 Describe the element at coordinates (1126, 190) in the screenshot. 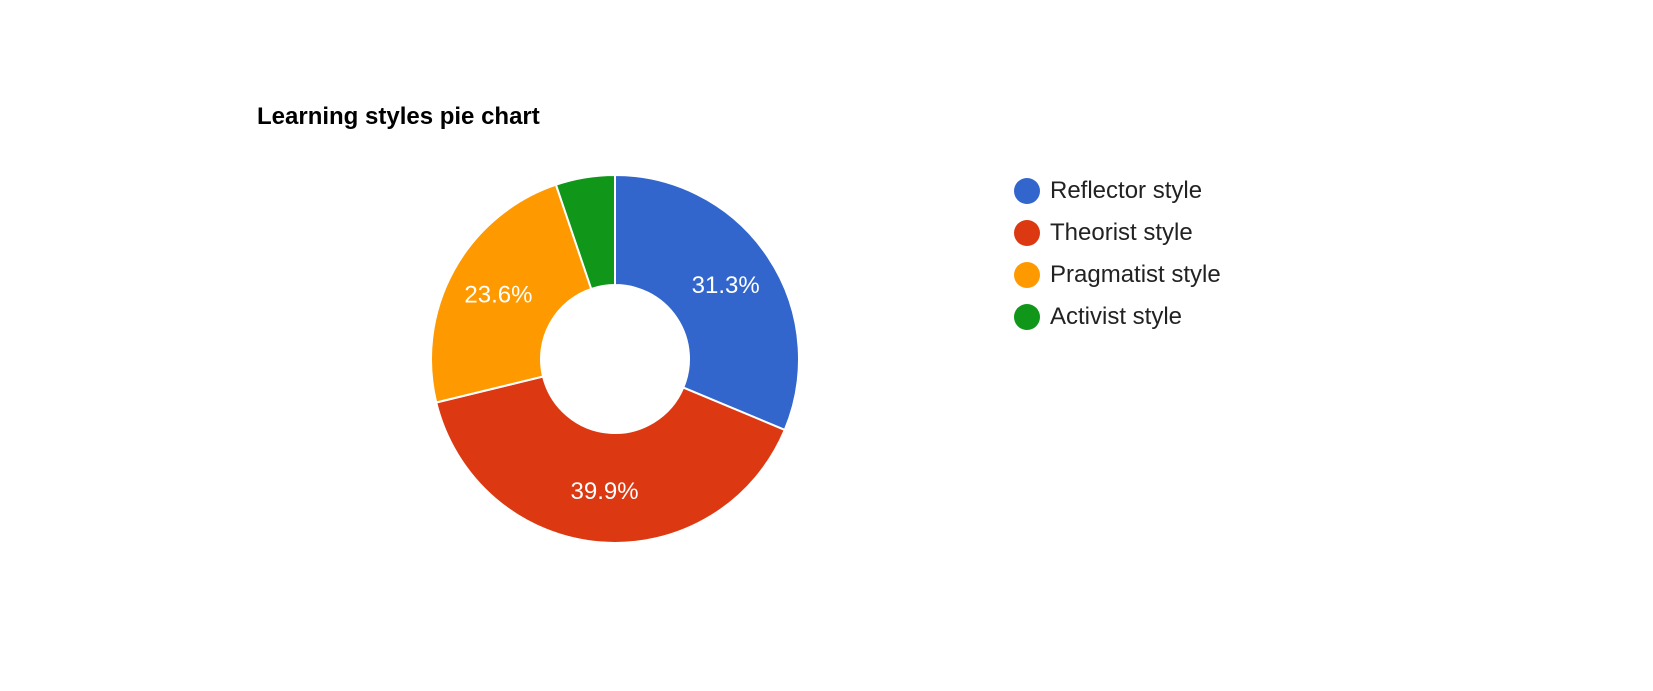

I see `legend-label-reflector: Reflector style` at that location.